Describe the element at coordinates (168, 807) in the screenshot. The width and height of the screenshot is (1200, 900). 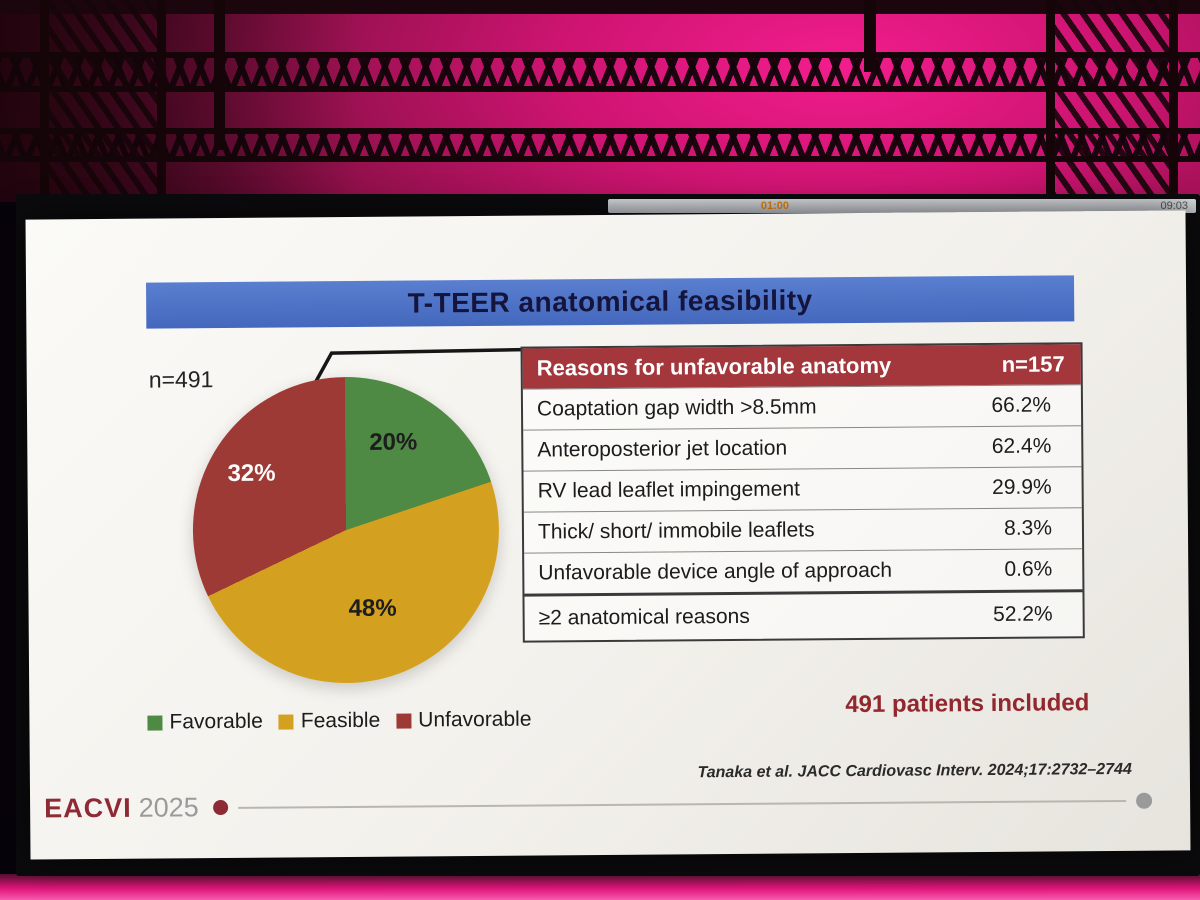
I see `eacvi-year: 2025` at that location.